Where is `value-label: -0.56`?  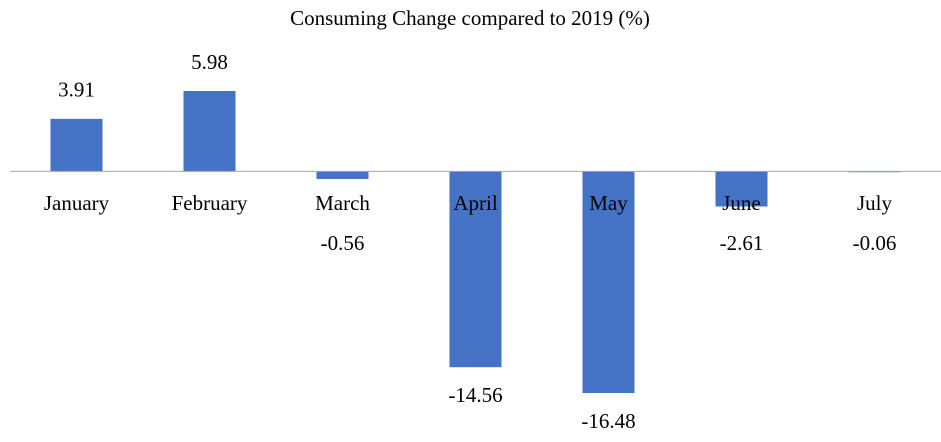 value-label: -0.56 is located at coordinates (343, 243).